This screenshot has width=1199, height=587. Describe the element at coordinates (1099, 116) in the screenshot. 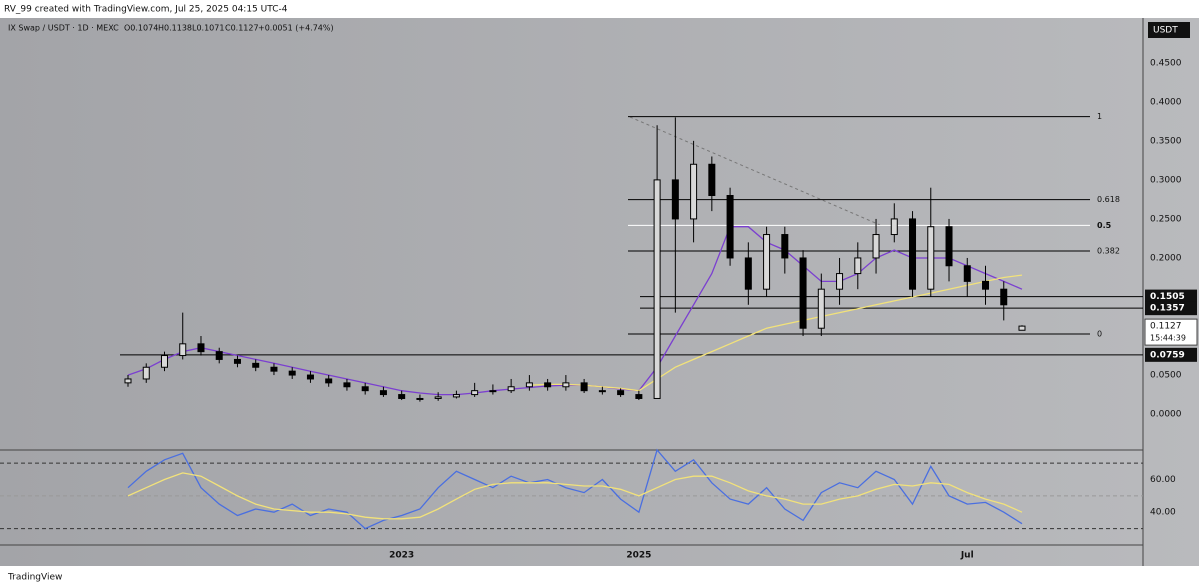

I see `fib-label: 1` at that location.